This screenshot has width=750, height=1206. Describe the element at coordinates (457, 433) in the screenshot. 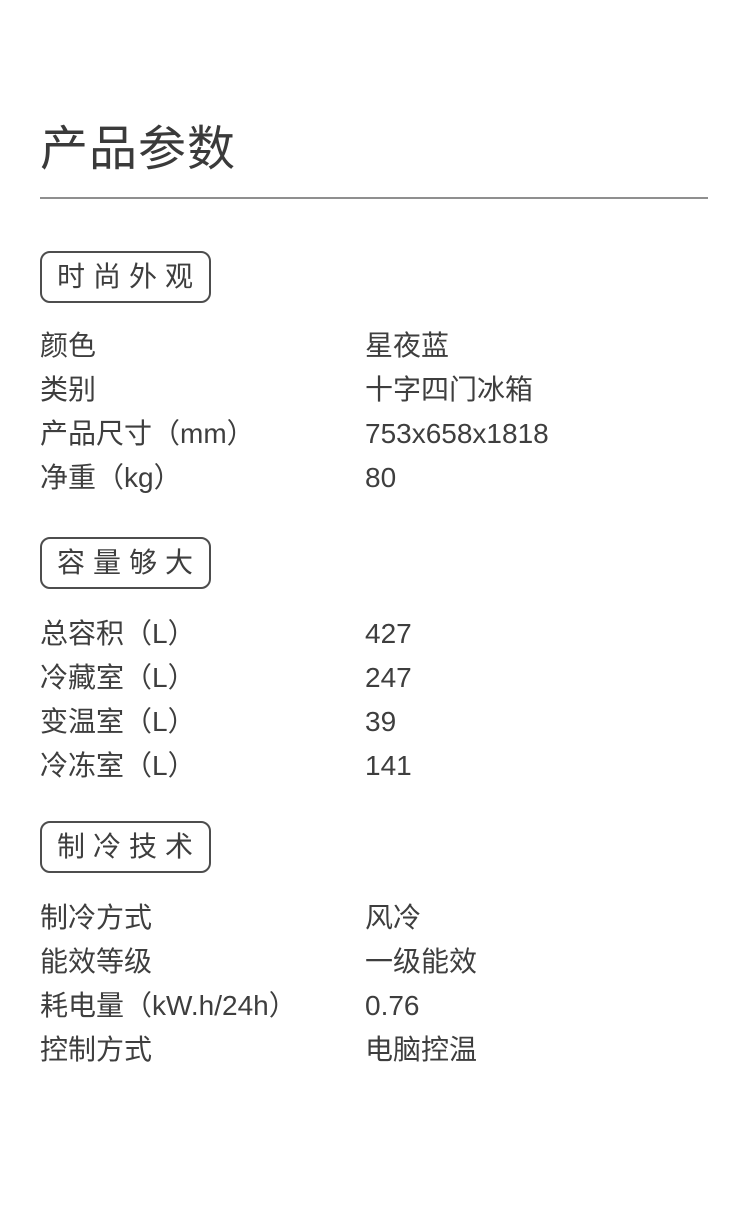

I see `spec-value: 753x658x1818` at that location.